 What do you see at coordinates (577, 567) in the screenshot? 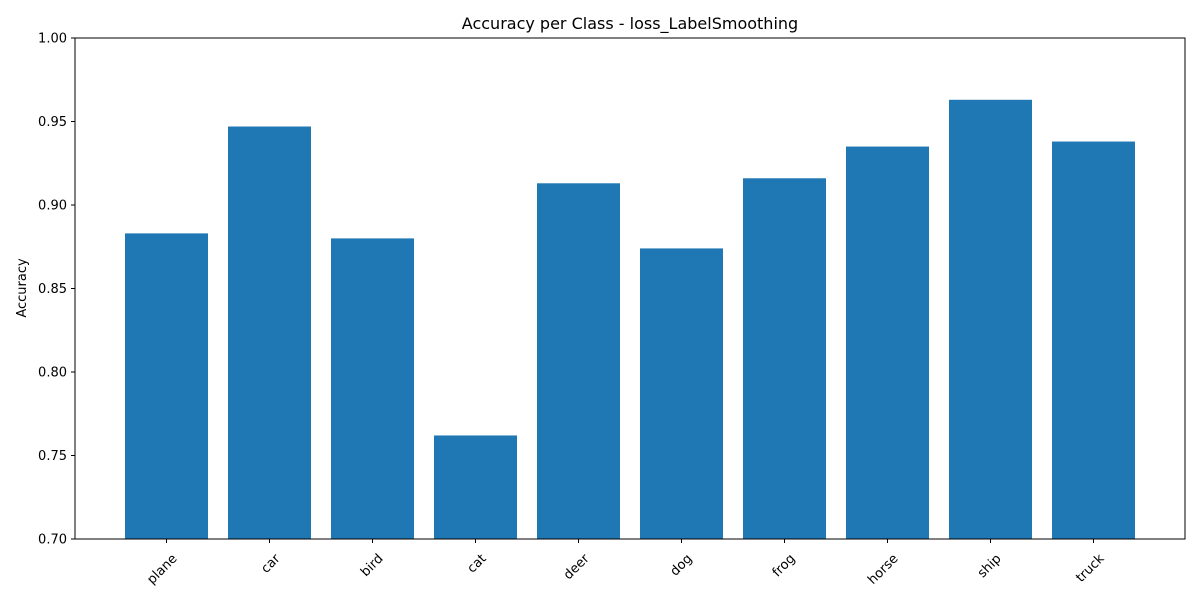
I see `x-tick-label-deer: deer` at bounding box center [577, 567].